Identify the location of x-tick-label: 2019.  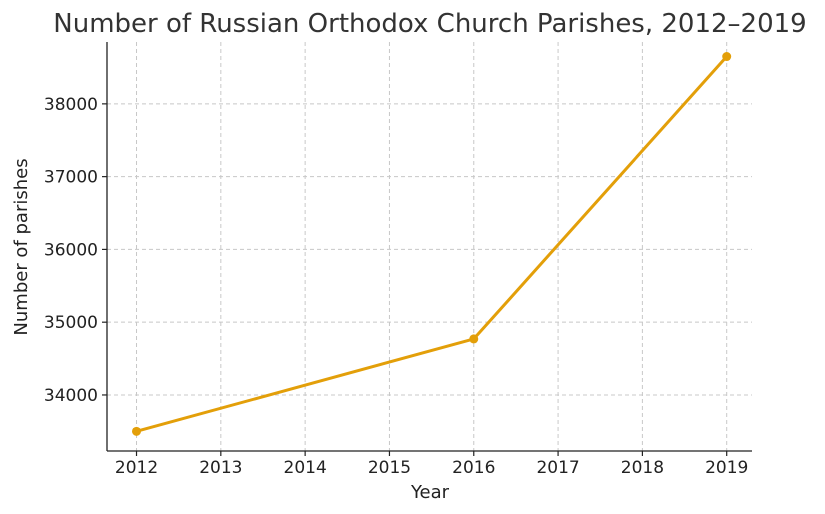
(726, 468).